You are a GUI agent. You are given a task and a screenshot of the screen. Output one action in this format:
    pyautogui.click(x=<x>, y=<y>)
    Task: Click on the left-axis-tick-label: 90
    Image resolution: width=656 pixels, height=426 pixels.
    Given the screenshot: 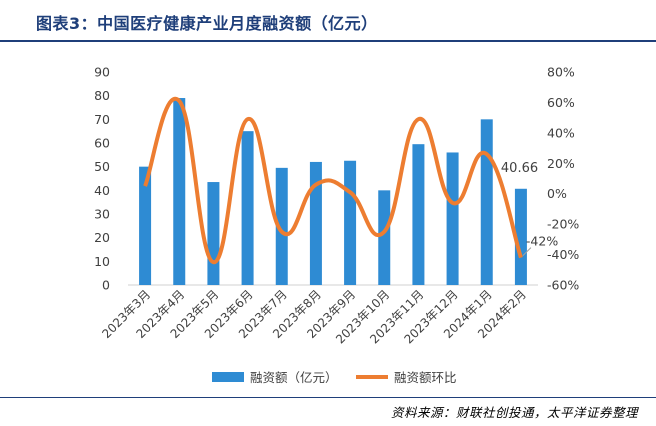 What is the action you would take?
    pyautogui.click(x=102, y=72)
    